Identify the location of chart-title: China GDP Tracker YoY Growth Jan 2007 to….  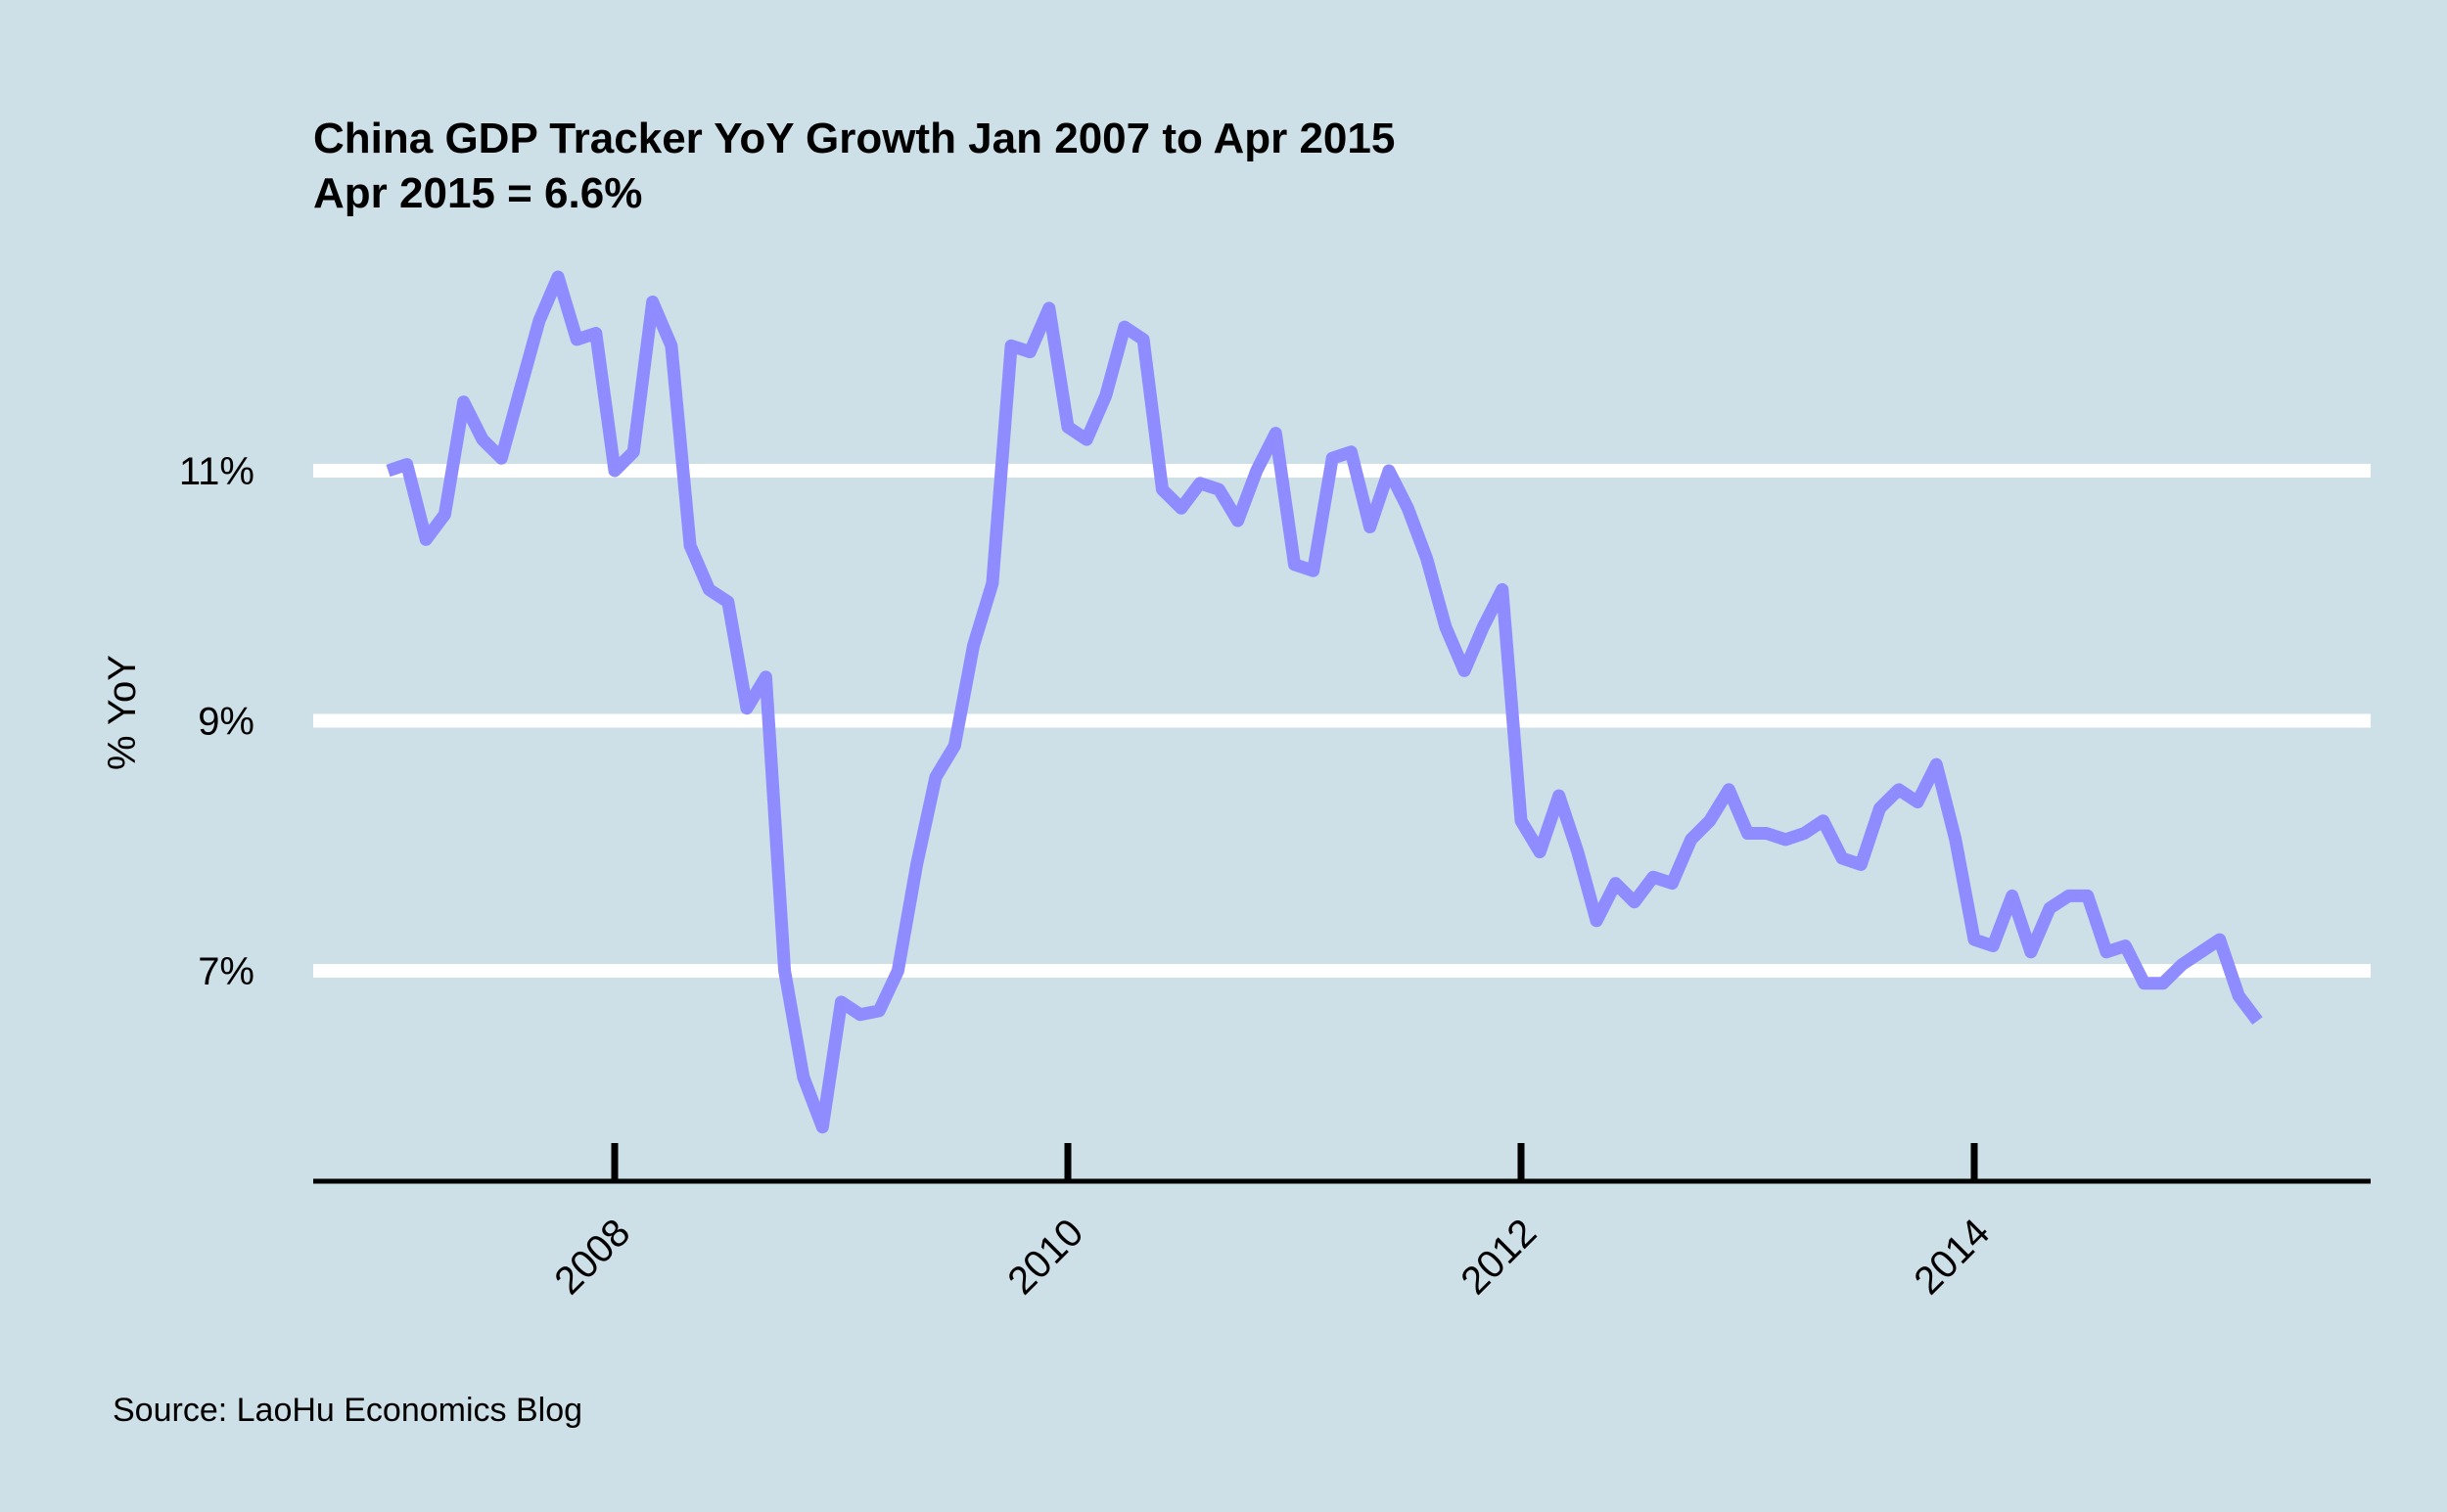
(854, 138).